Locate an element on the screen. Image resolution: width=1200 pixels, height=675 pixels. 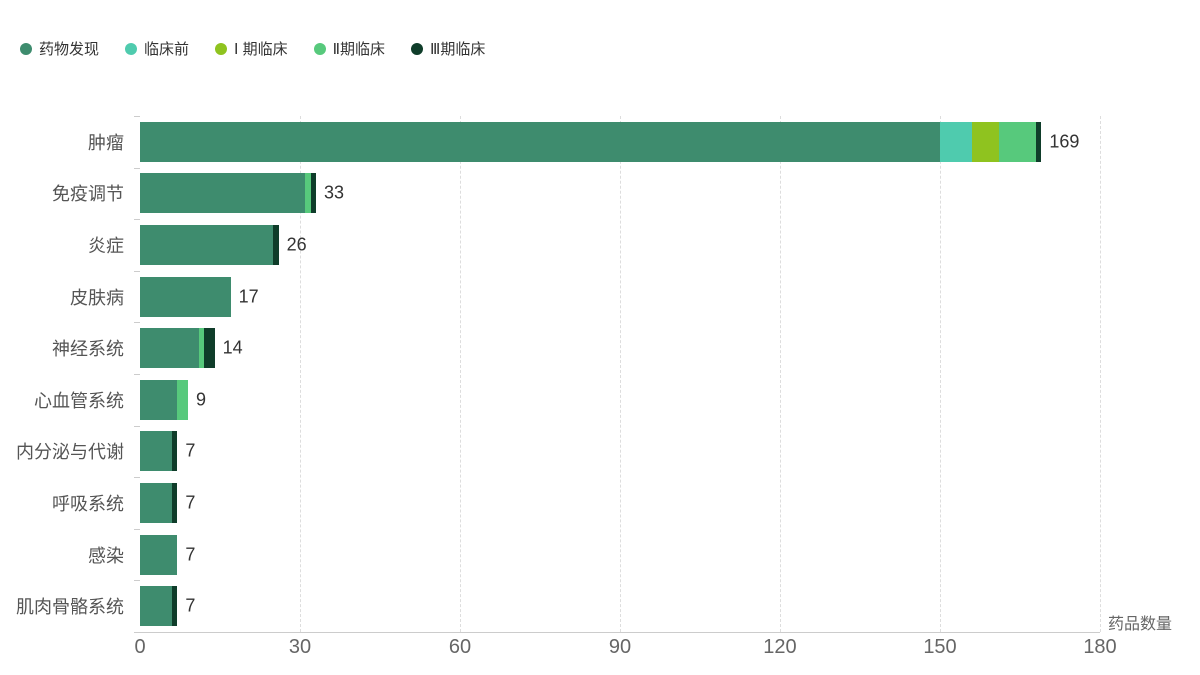
x-tick-label-180: 180 is located at coordinates (1100, 647).